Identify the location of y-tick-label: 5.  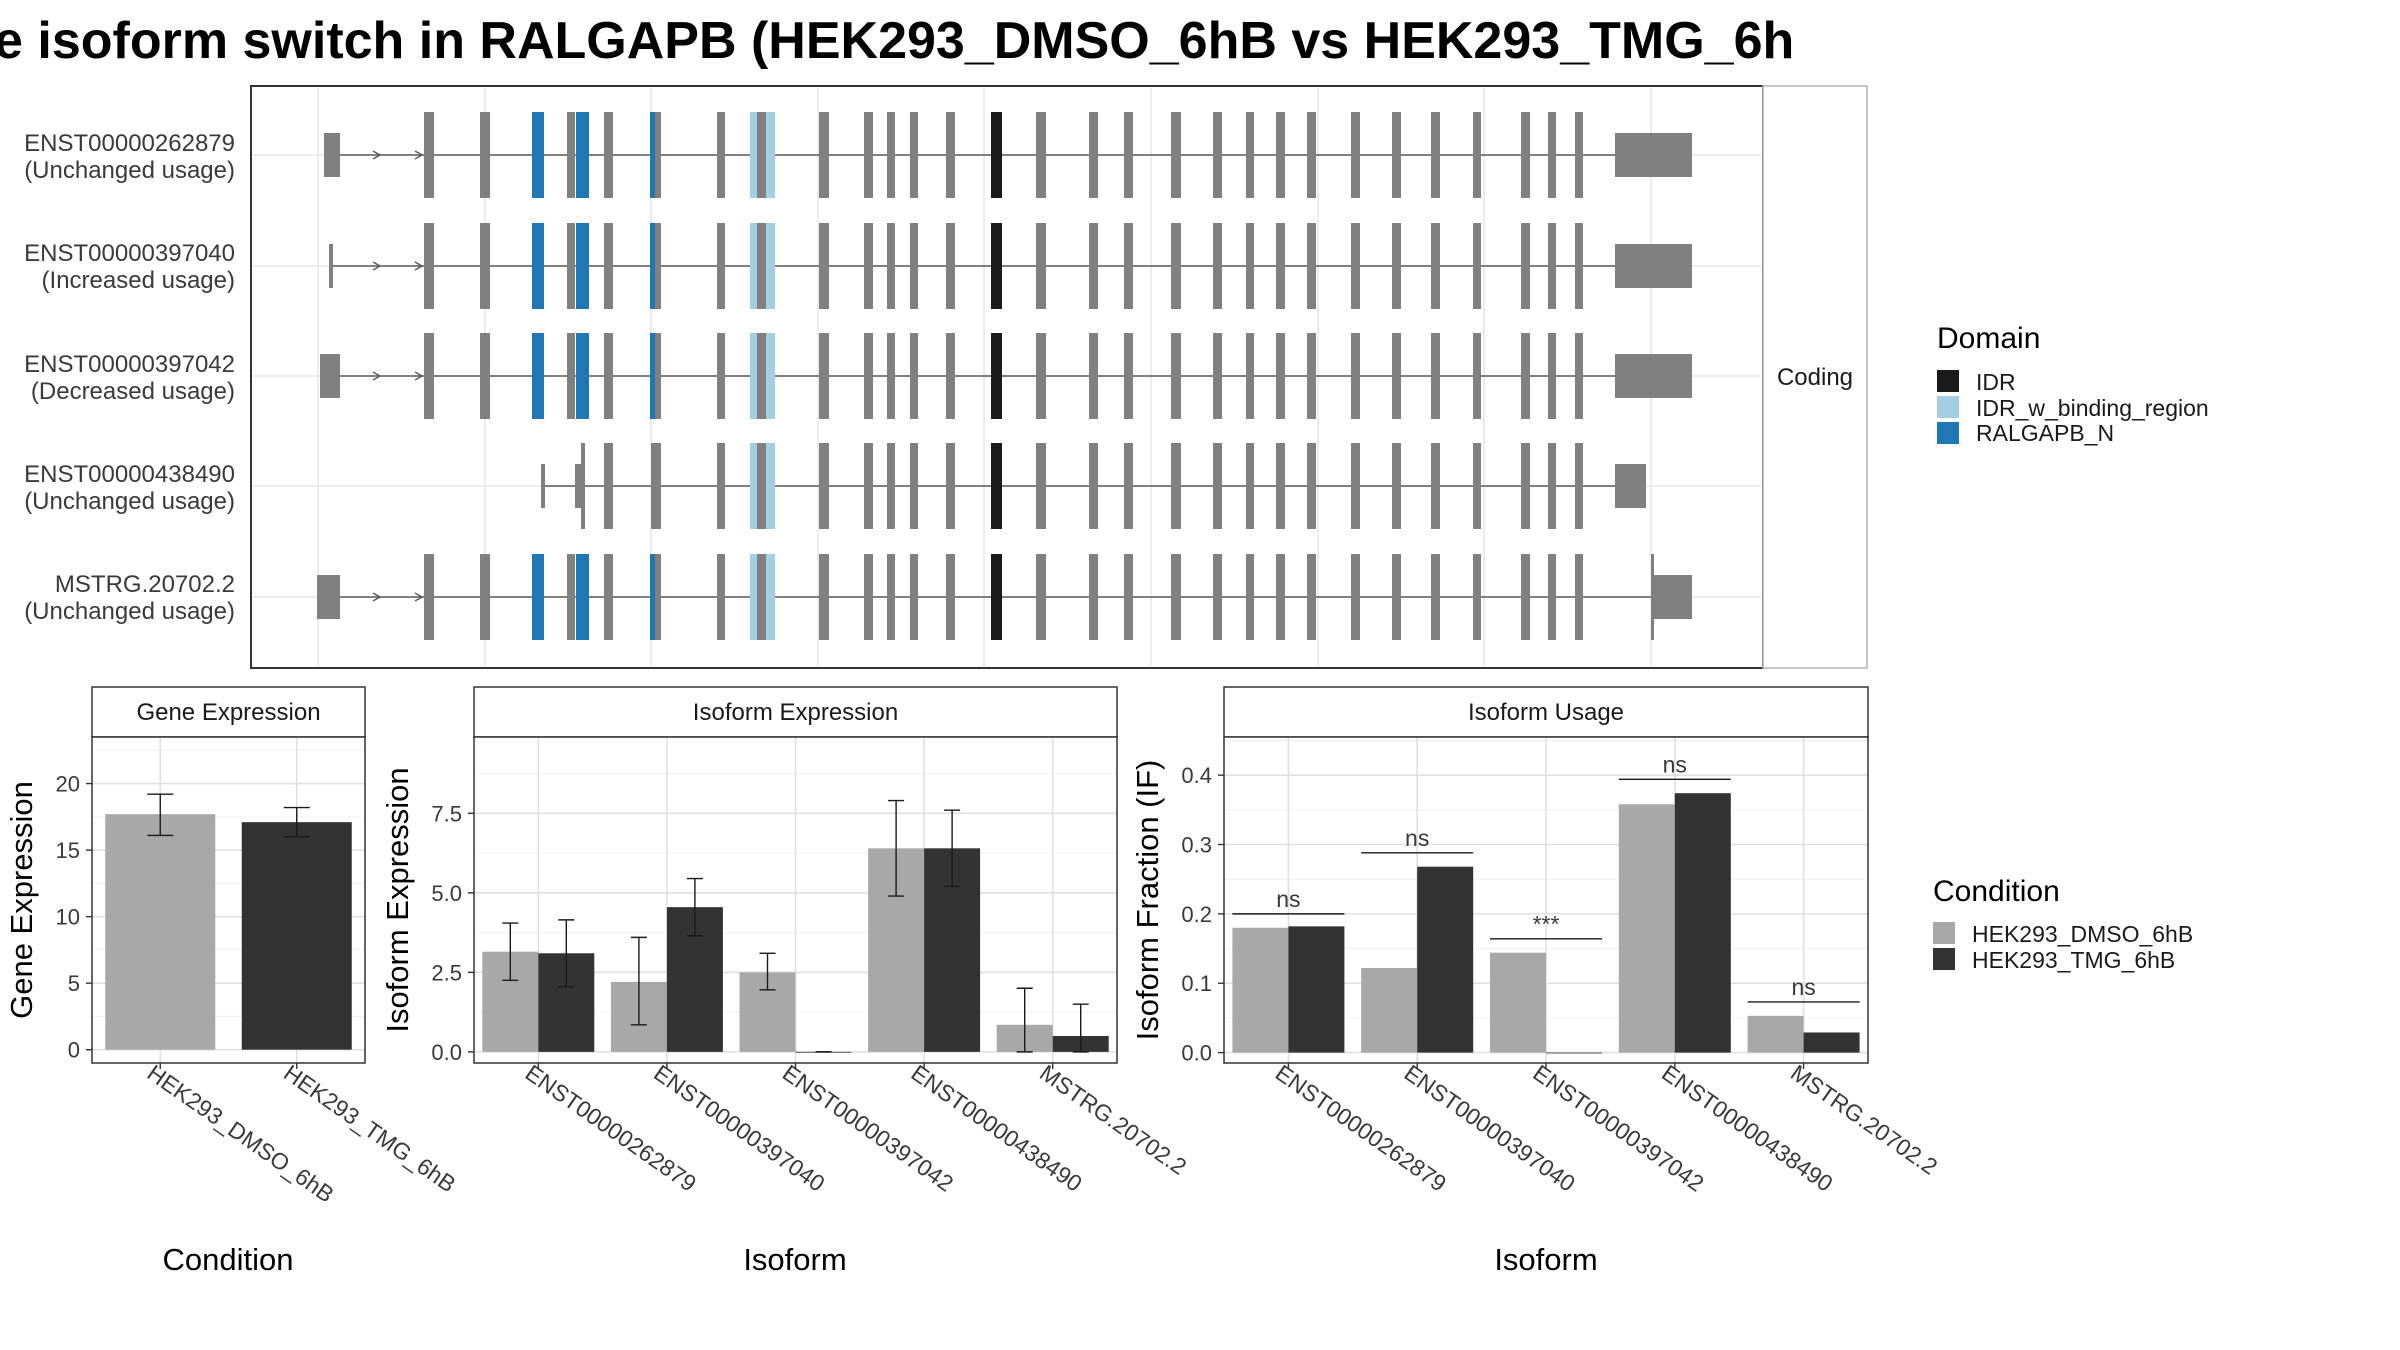
(74, 983).